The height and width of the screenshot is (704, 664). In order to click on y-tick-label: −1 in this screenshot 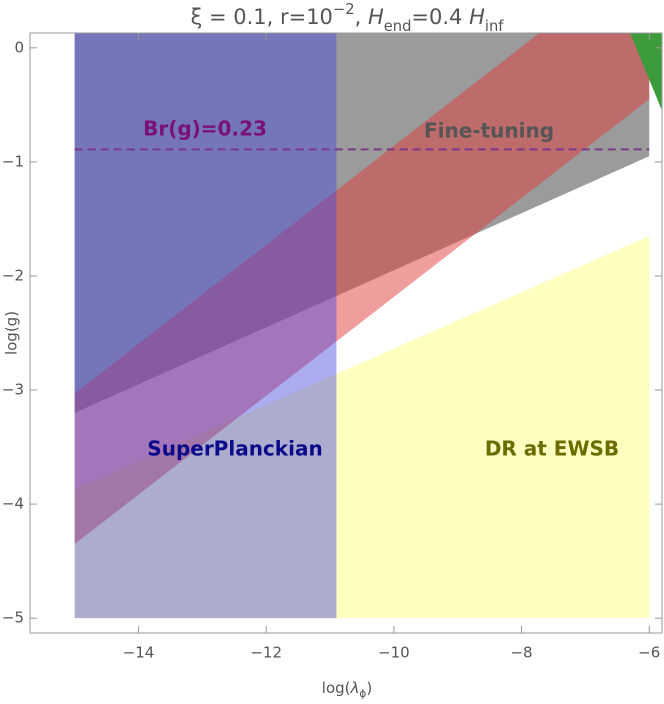, I will do `click(13, 161)`.